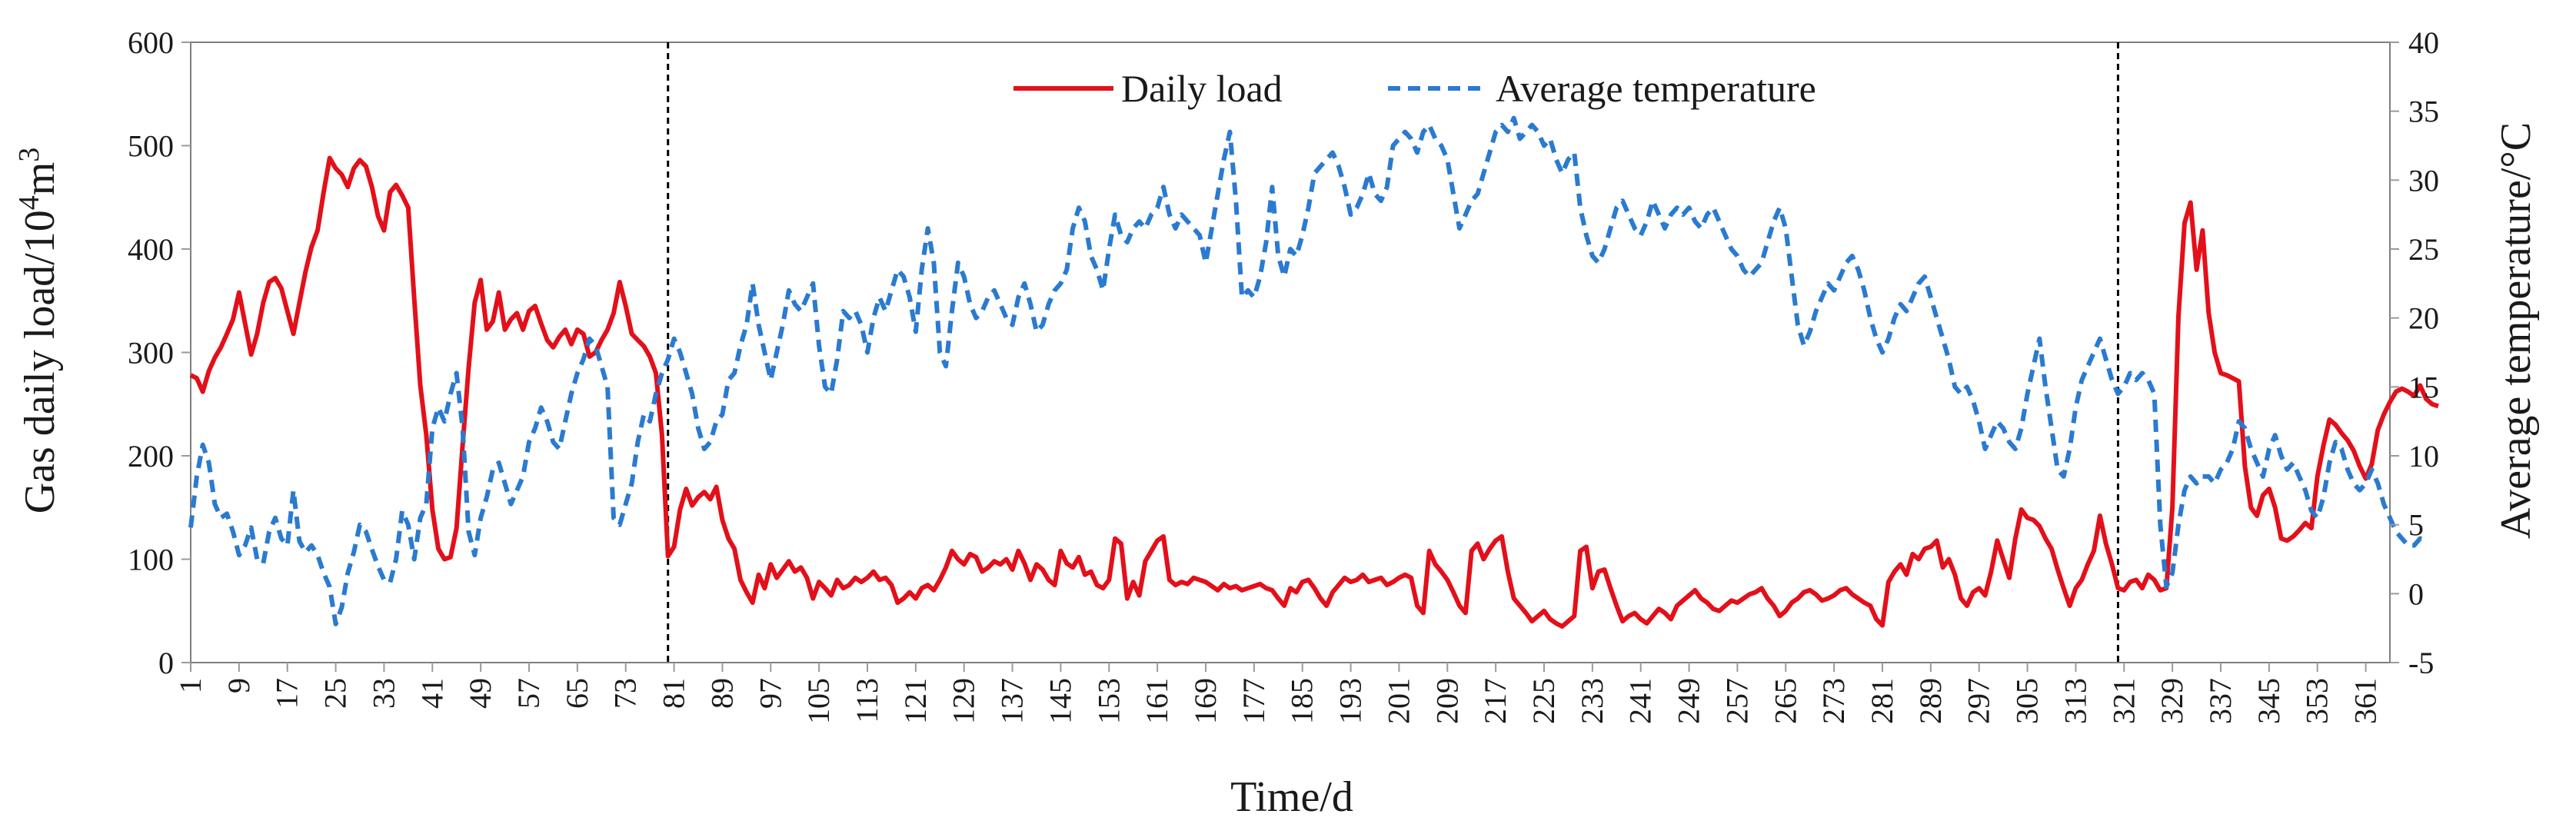  I want to click on x-tick-label: 65, so click(577, 693).